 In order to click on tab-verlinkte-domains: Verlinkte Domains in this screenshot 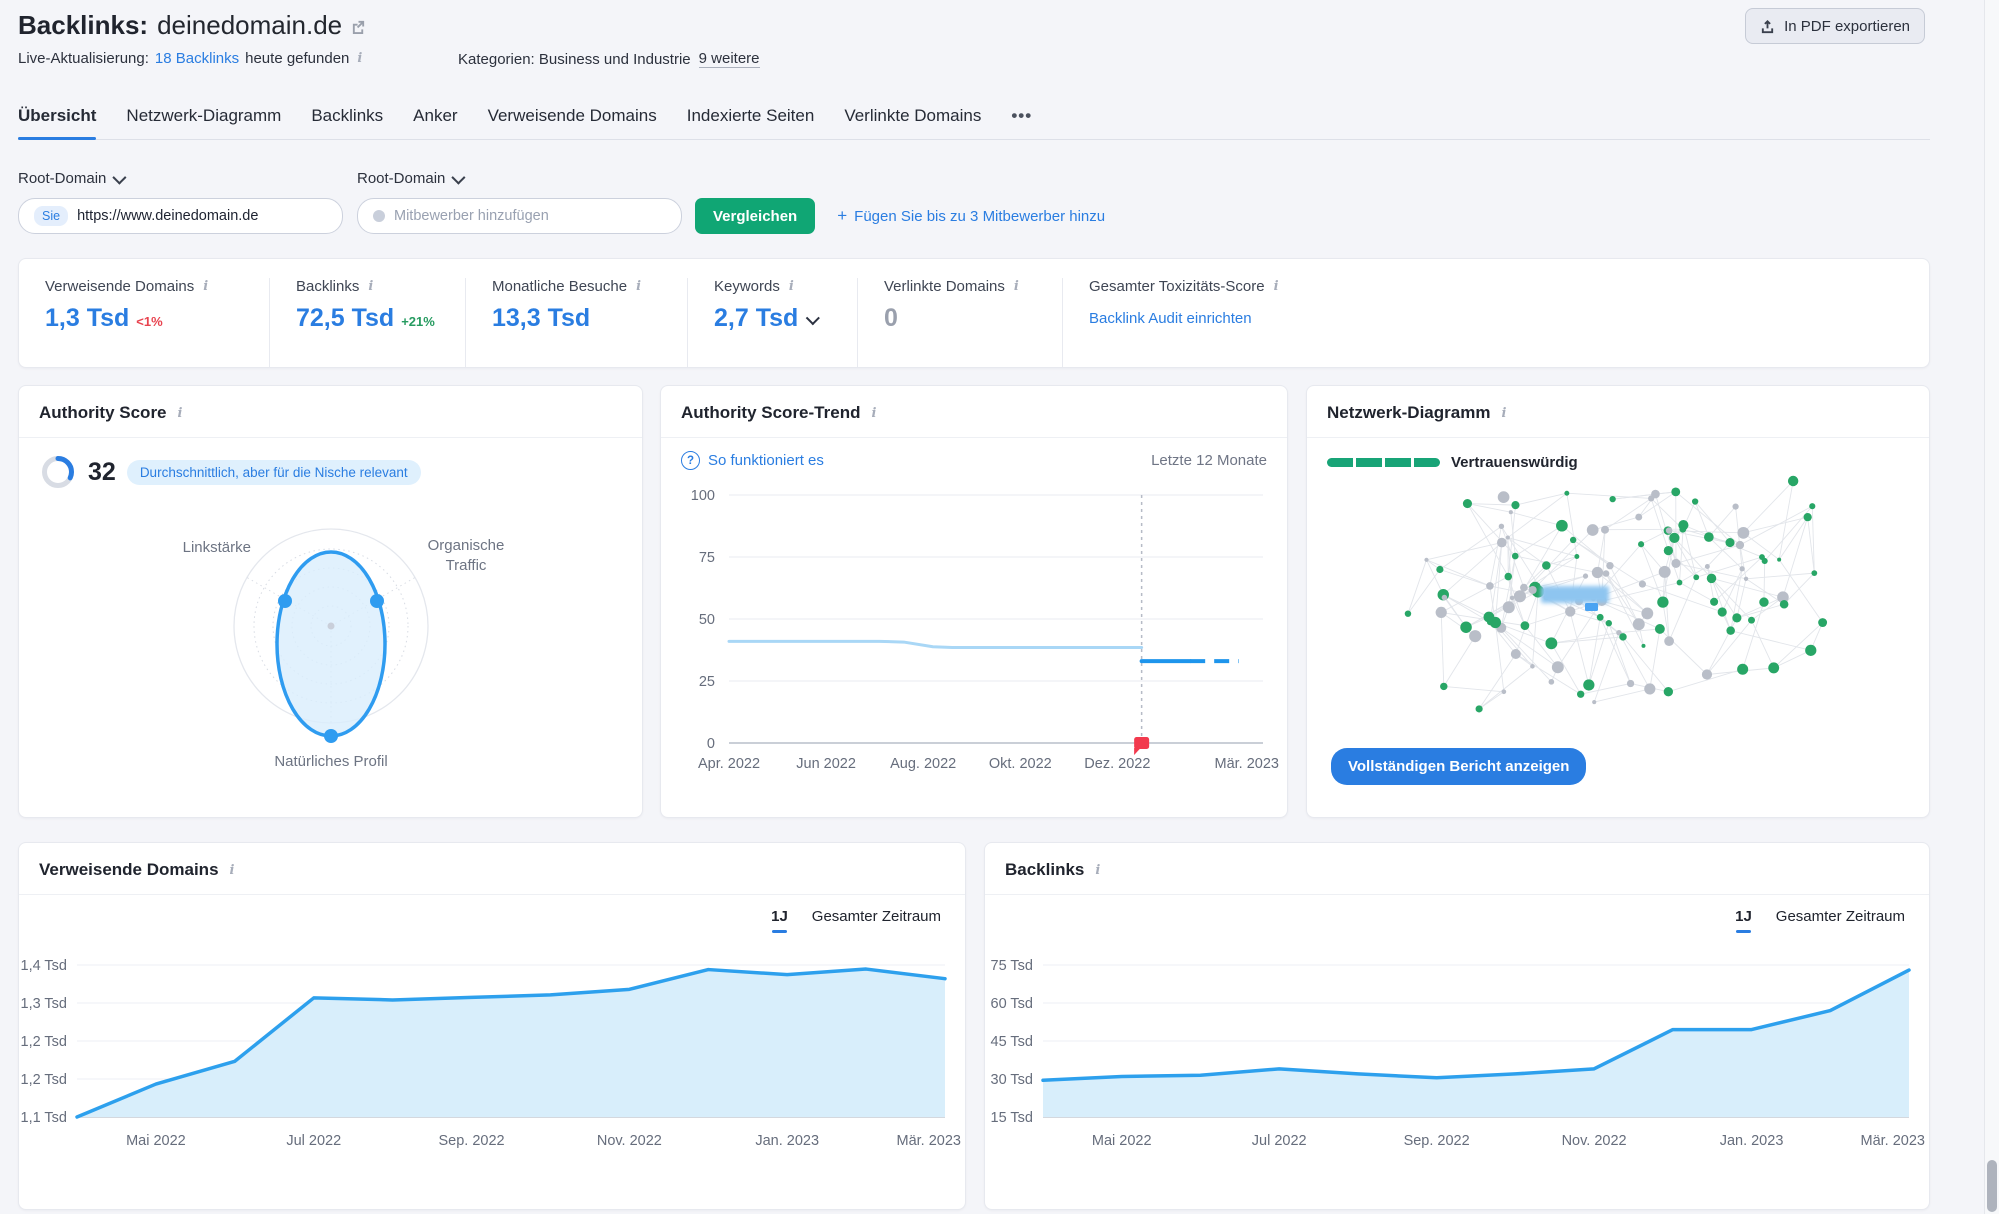, I will do `click(913, 115)`.